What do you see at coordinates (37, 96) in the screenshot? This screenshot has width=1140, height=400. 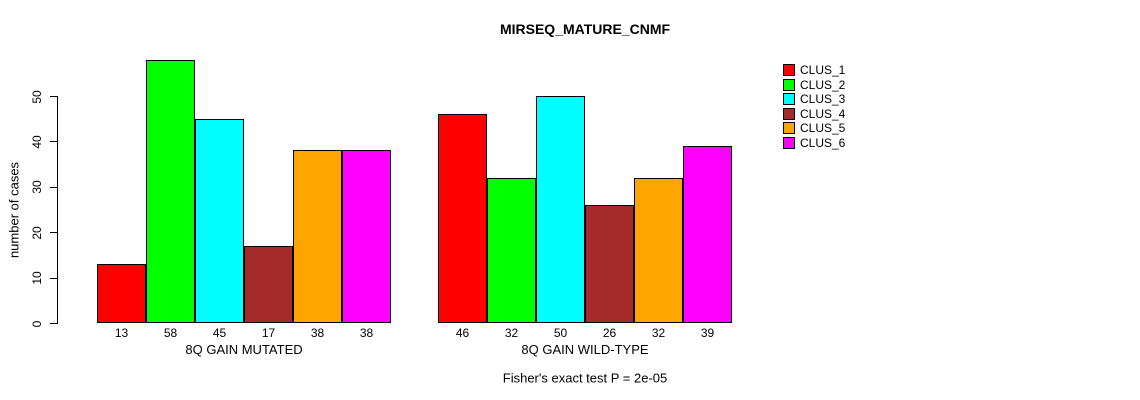 I see `y-tick-label: 50` at bounding box center [37, 96].